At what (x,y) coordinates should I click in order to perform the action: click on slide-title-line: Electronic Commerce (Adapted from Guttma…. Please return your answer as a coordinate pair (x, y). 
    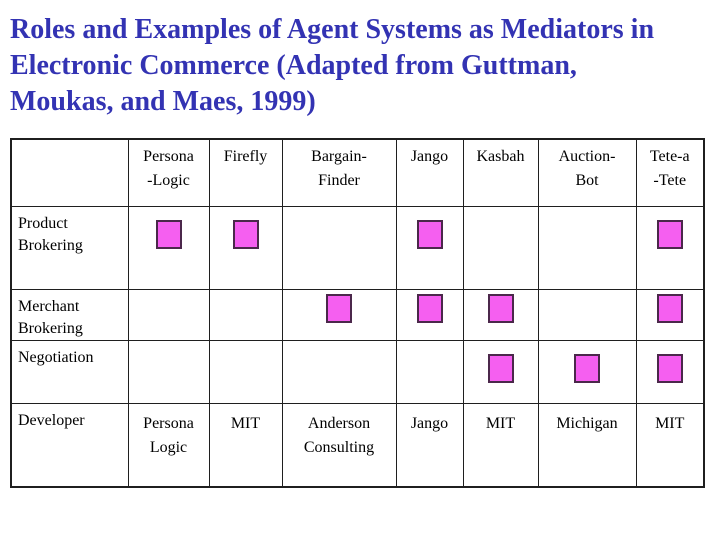
    Looking at the image, I should click on (293, 65).